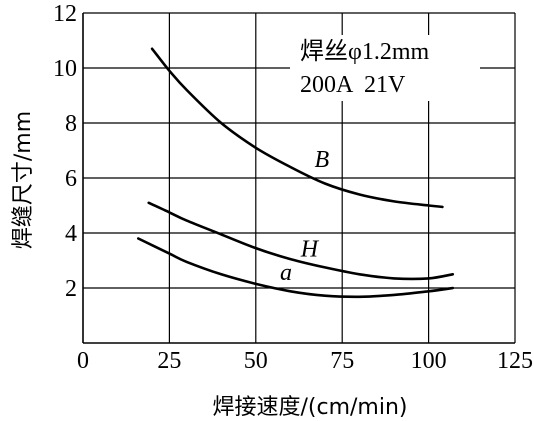  Describe the element at coordinates (342, 361) in the screenshot. I see `x-tick-label-75: 75` at that location.